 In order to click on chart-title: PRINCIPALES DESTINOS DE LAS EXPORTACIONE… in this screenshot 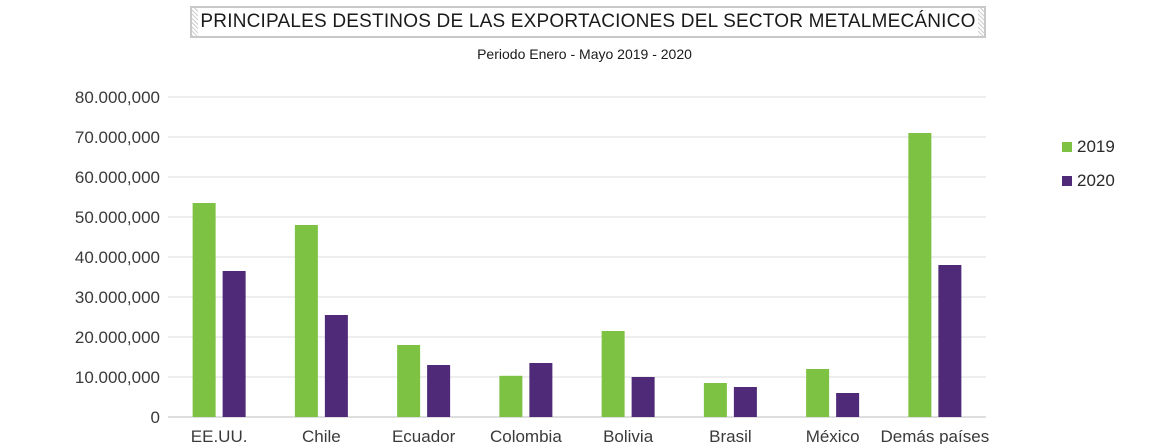, I will do `click(588, 21)`.